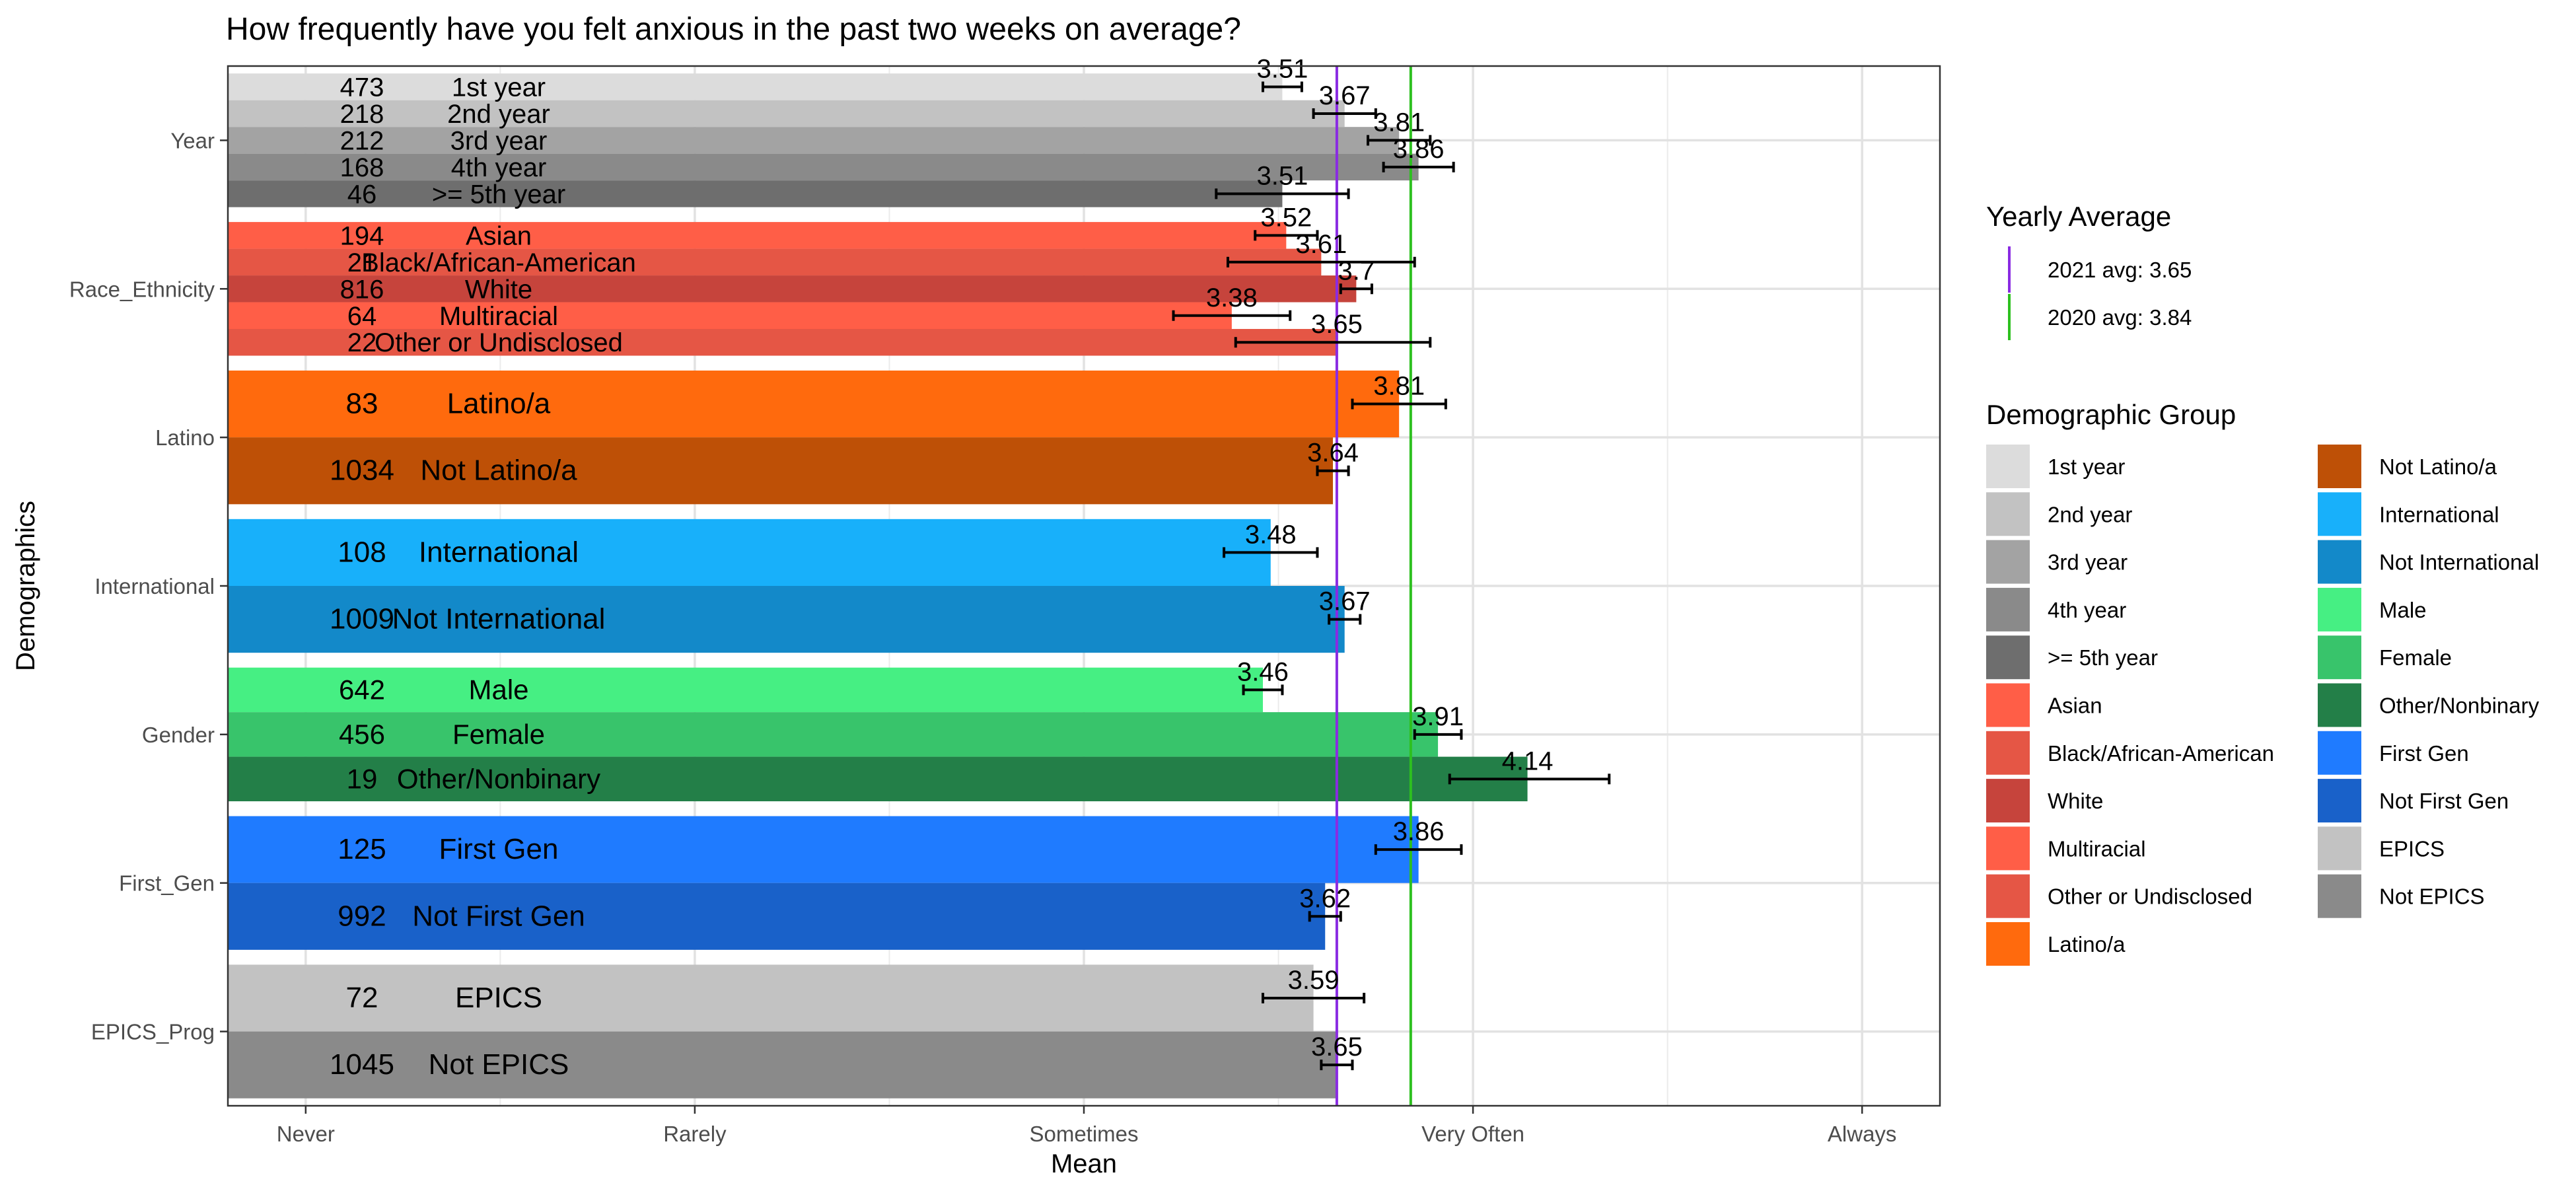 The width and height of the screenshot is (2576, 1189). What do you see at coordinates (499, 342) in the screenshot?
I see `bar-group-label: Other or Undisclosed` at bounding box center [499, 342].